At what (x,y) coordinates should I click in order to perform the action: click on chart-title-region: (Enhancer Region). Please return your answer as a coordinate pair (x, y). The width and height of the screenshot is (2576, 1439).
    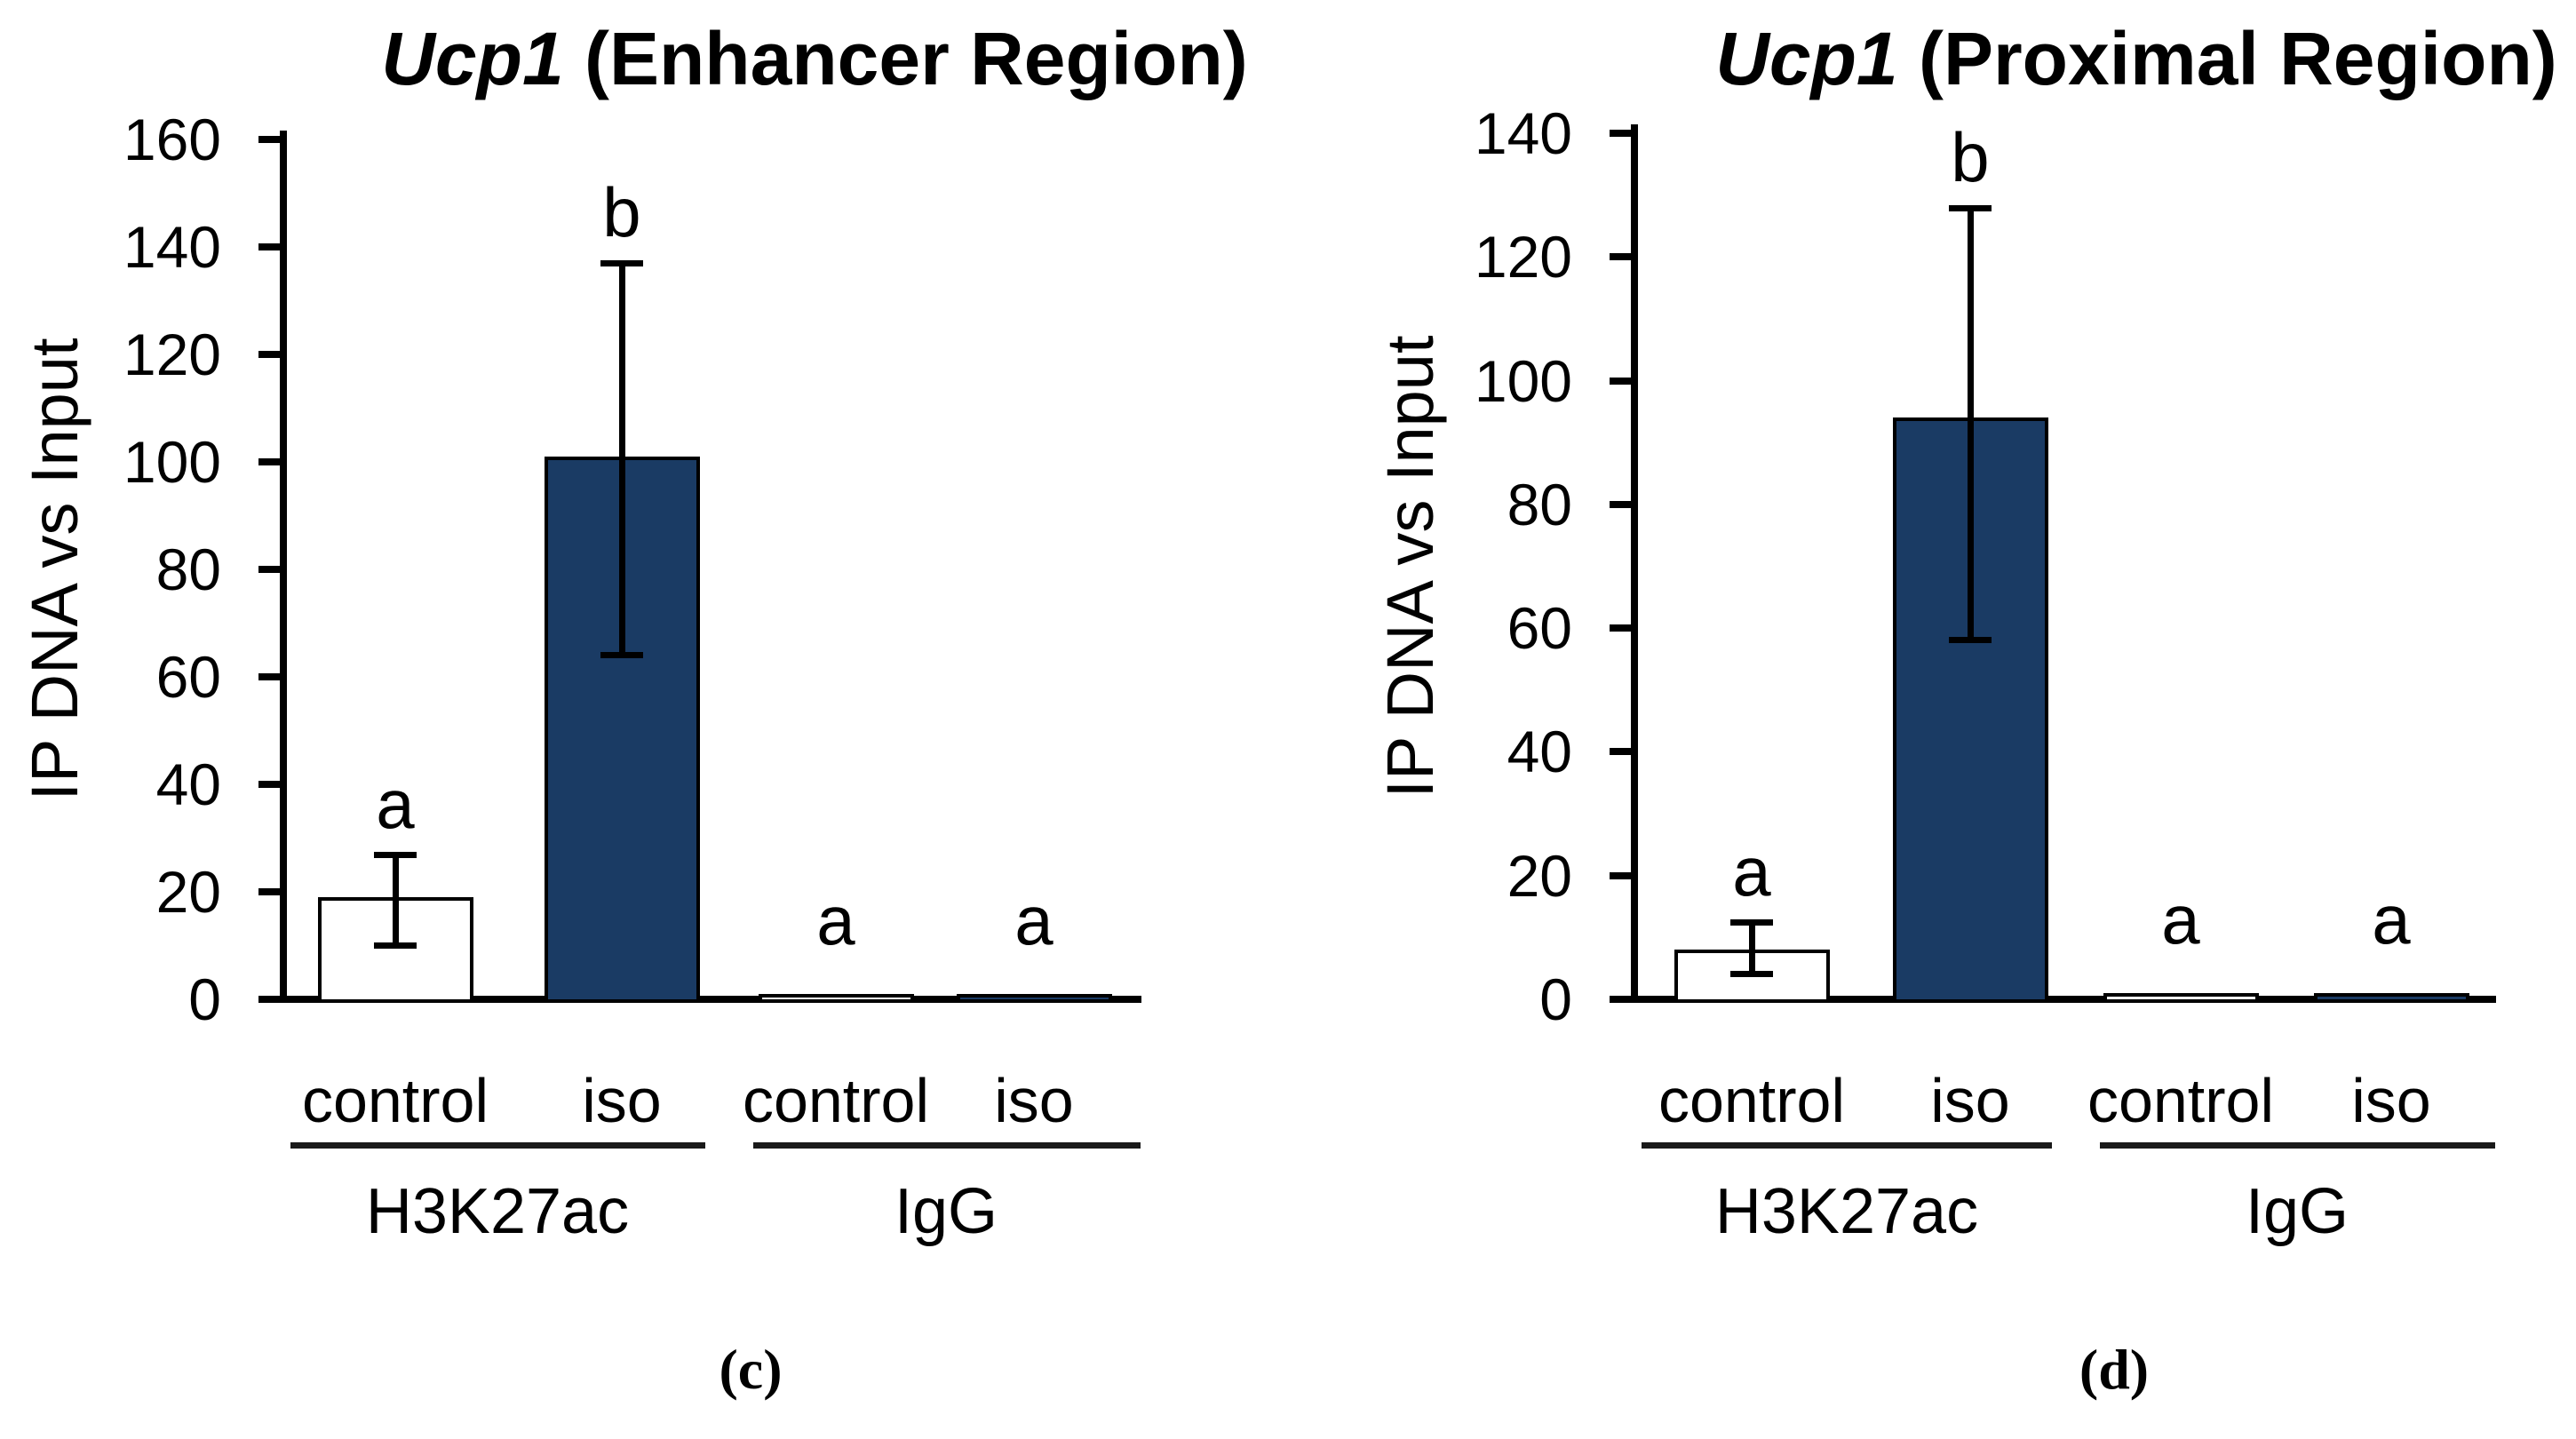
    Looking at the image, I should click on (905, 58).